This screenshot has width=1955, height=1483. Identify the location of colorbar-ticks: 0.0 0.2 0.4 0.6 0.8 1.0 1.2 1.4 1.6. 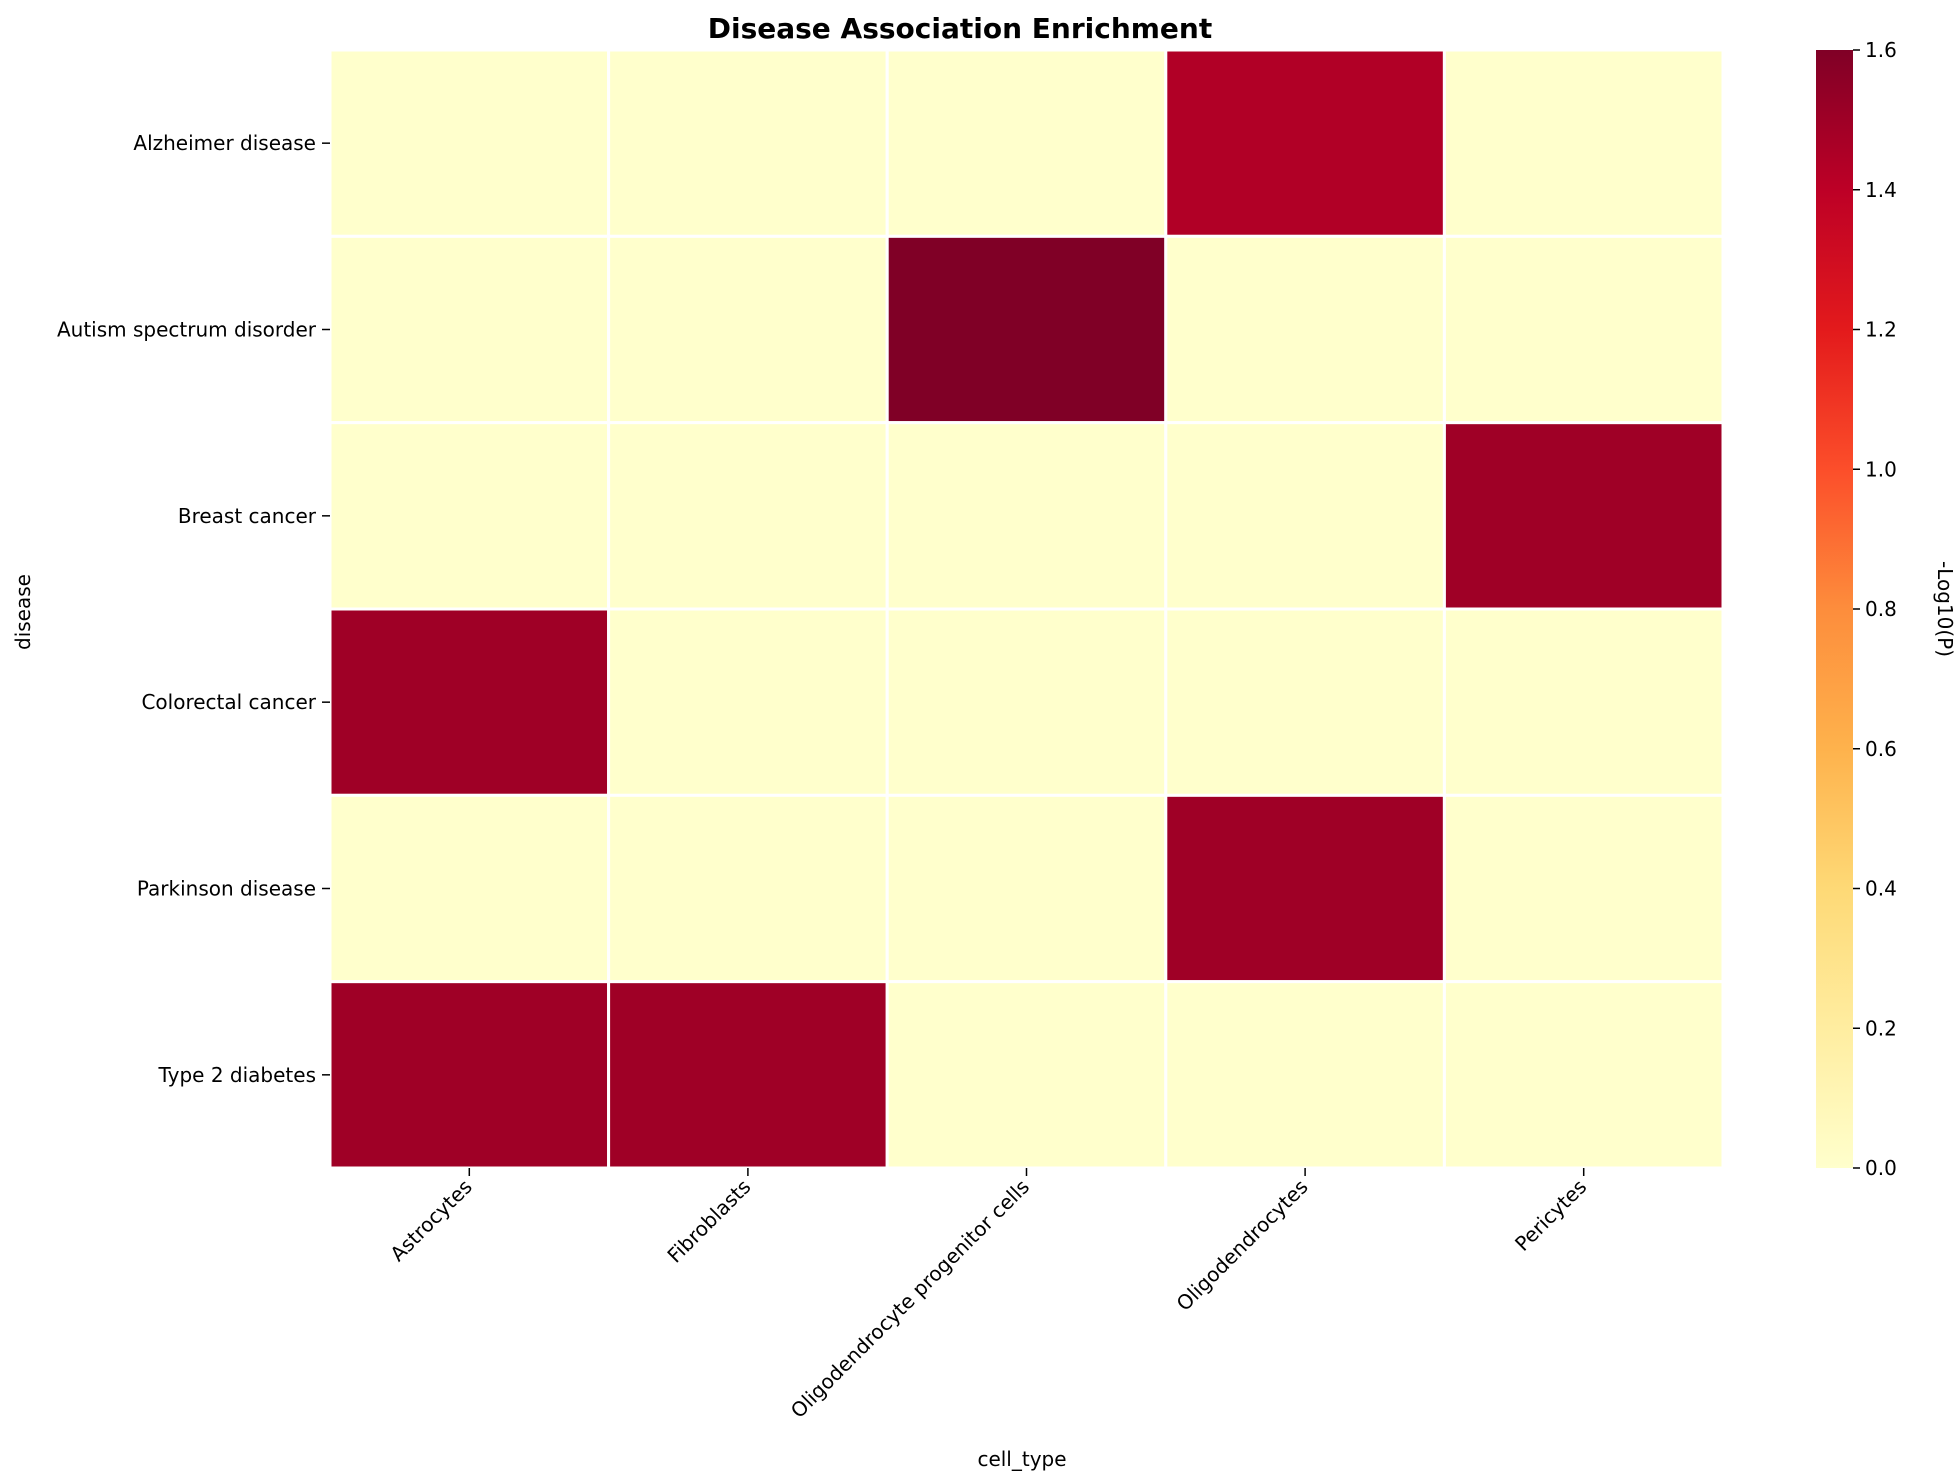
(1875, 609).